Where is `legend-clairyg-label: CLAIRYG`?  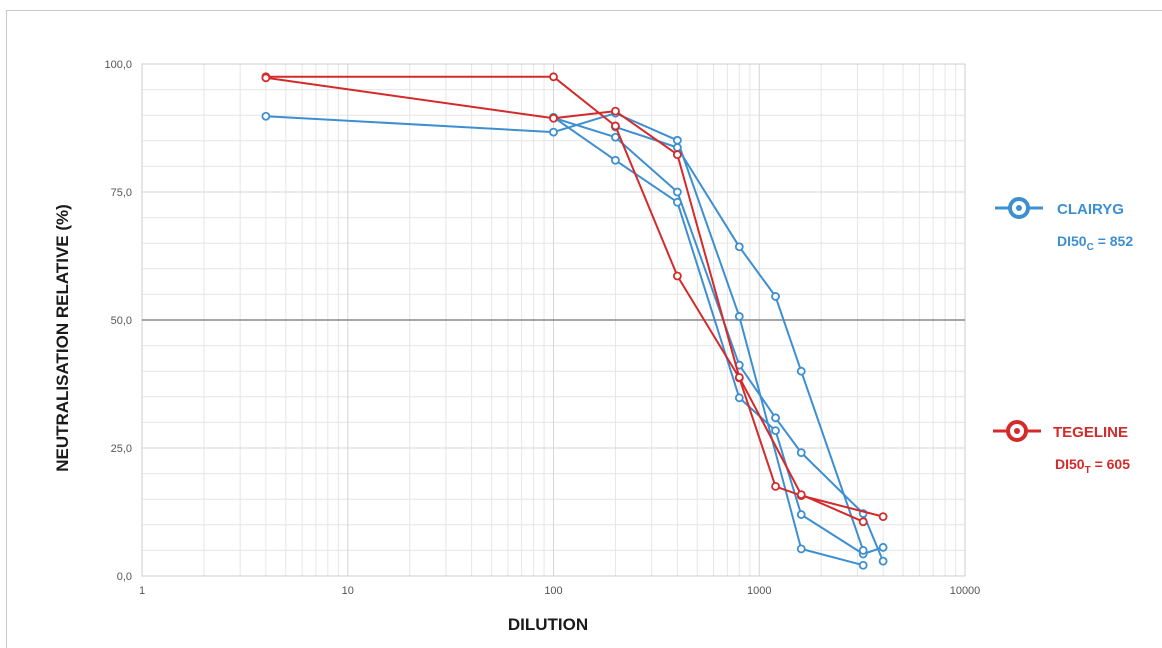
legend-clairyg-label: CLAIRYG is located at coordinates (1090, 209).